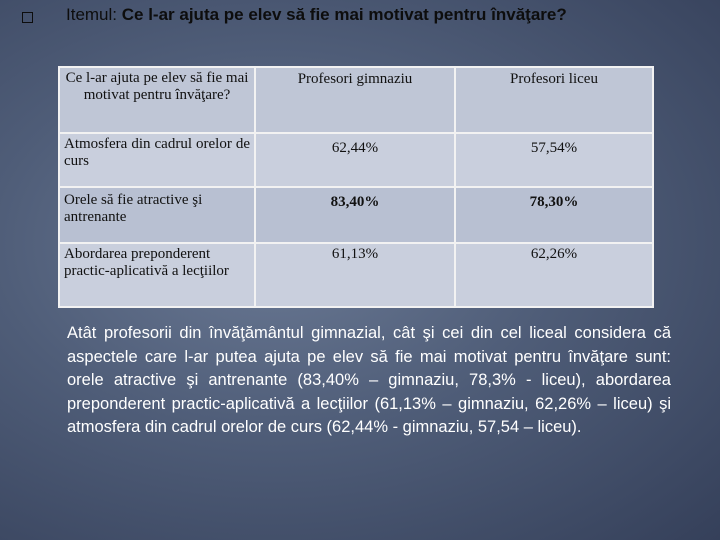 This screenshot has width=720, height=540. I want to click on row-liceu-value: 57,54%, so click(554, 160).